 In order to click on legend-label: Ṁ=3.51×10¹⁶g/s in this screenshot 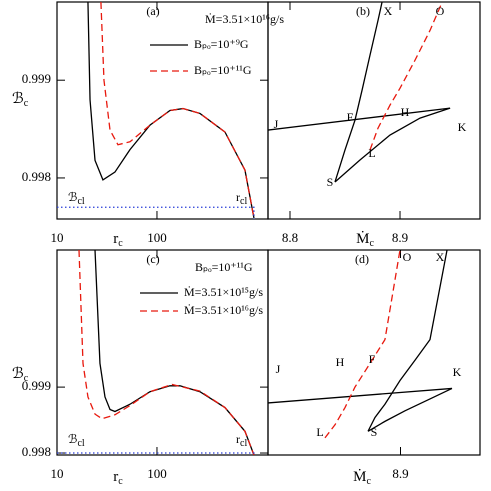, I will do `click(223, 310)`.